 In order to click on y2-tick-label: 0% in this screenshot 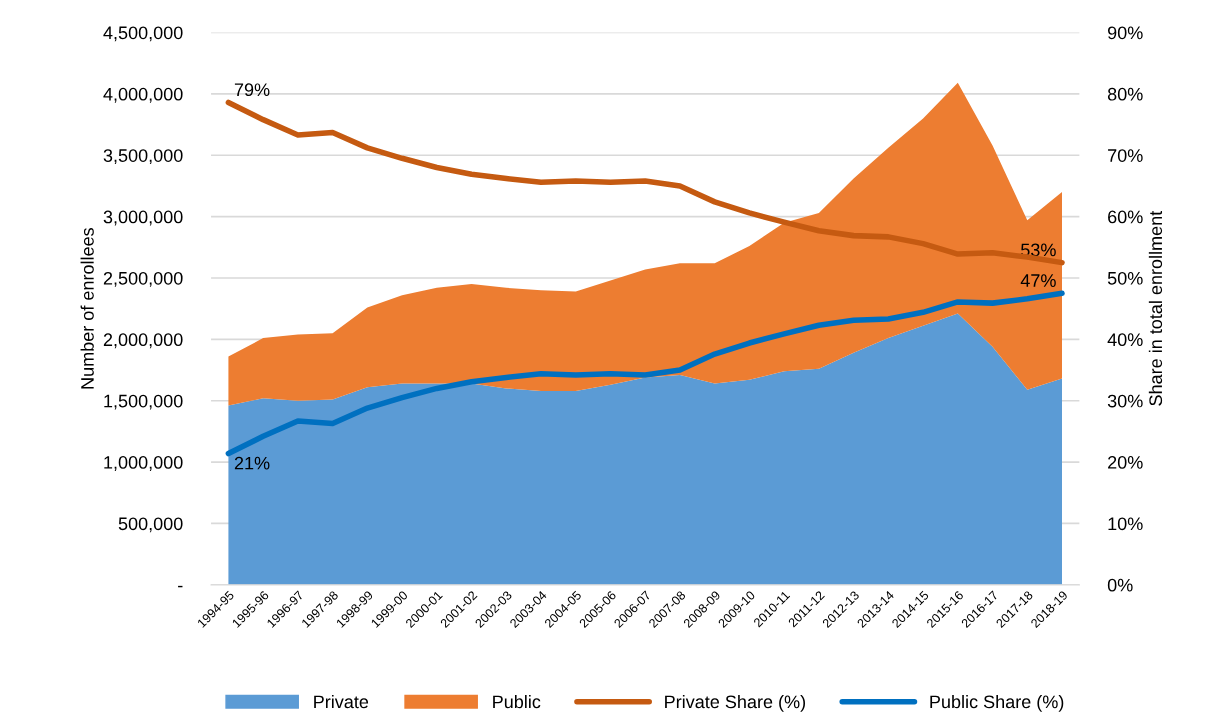, I will do `click(1120, 585)`.